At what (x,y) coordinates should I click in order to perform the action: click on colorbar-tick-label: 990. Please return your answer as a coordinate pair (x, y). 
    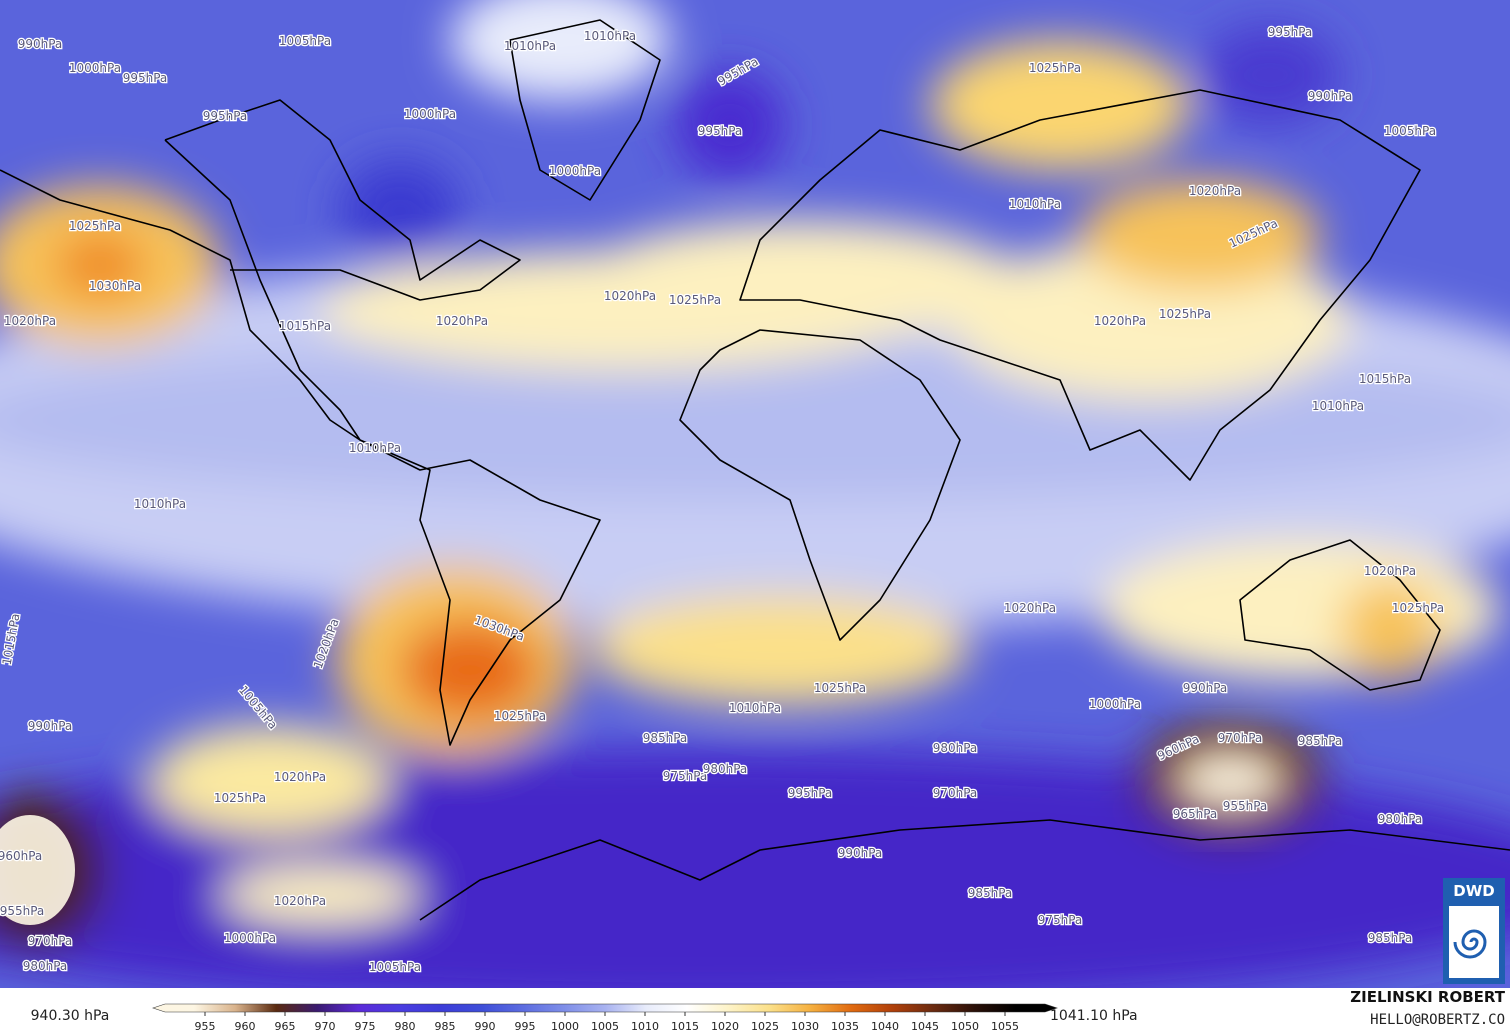
    Looking at the image, I should click on (485, 1026).